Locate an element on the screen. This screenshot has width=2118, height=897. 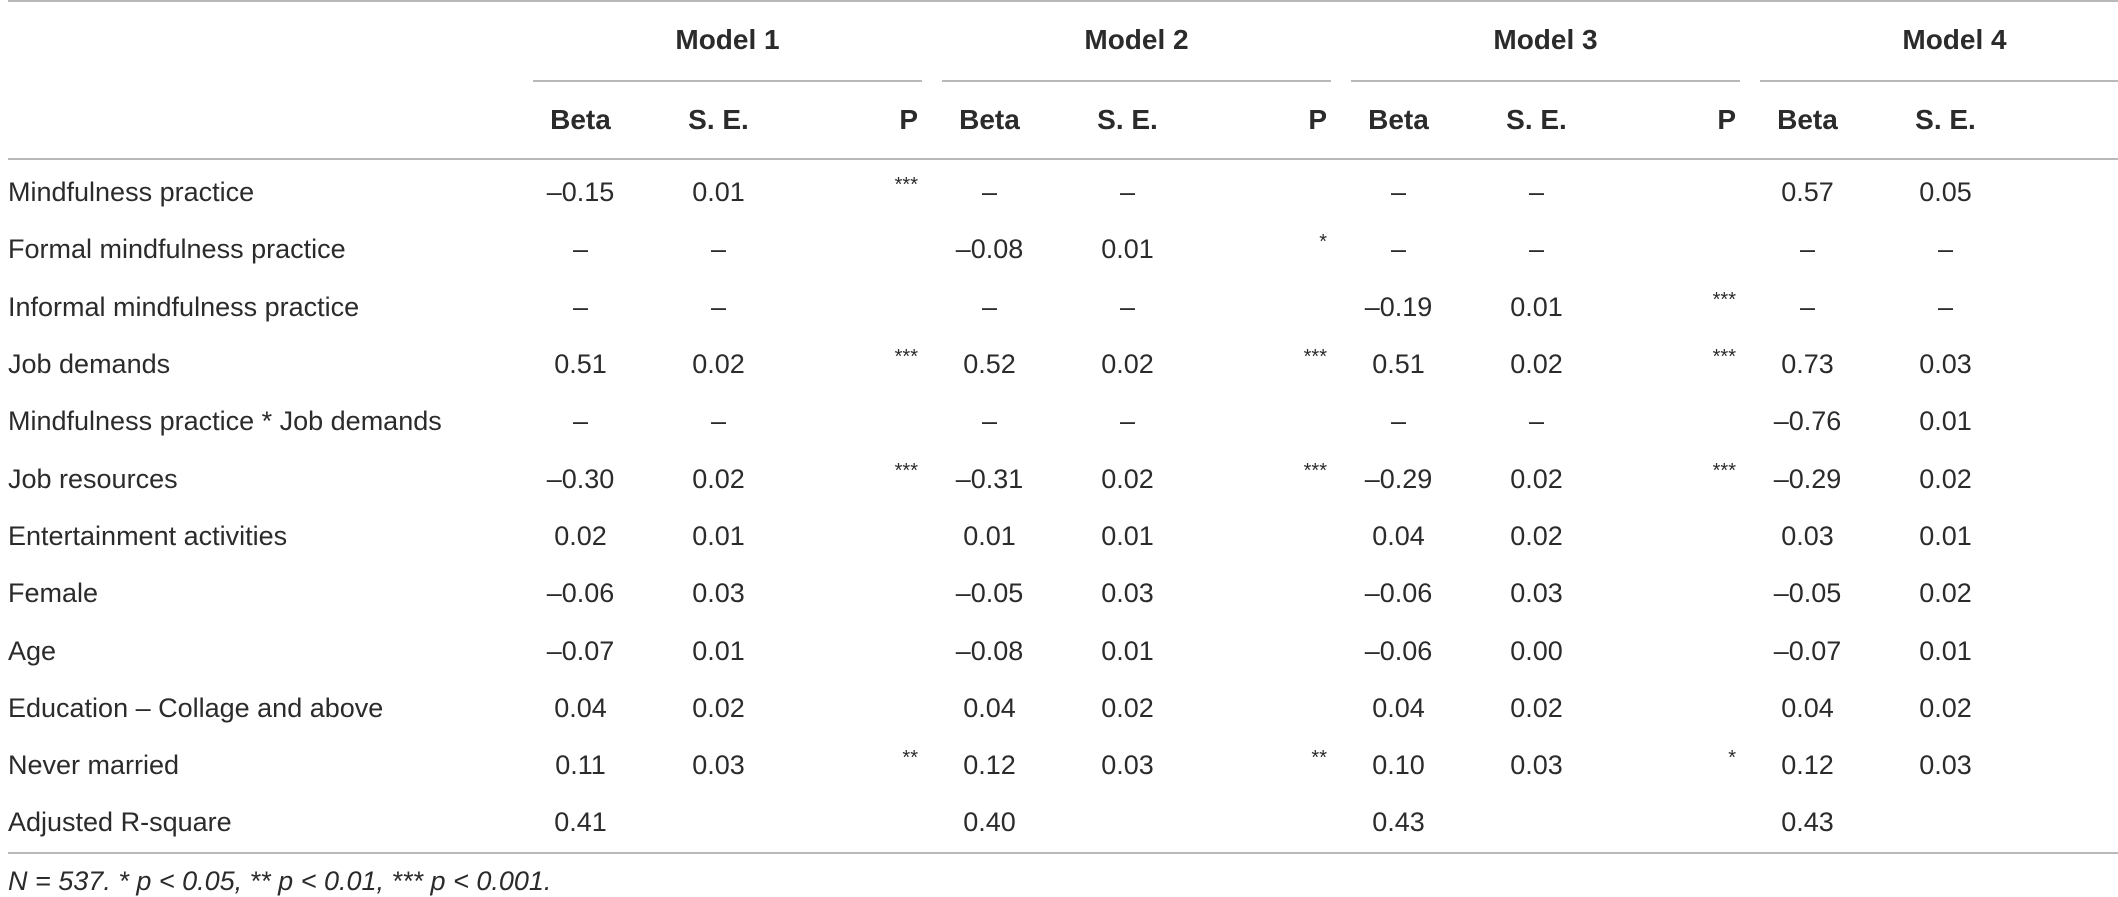
table-row: Adjusted R-square 0.41 0.40 0.43 0.43 is located at coordinates (1063, 824).